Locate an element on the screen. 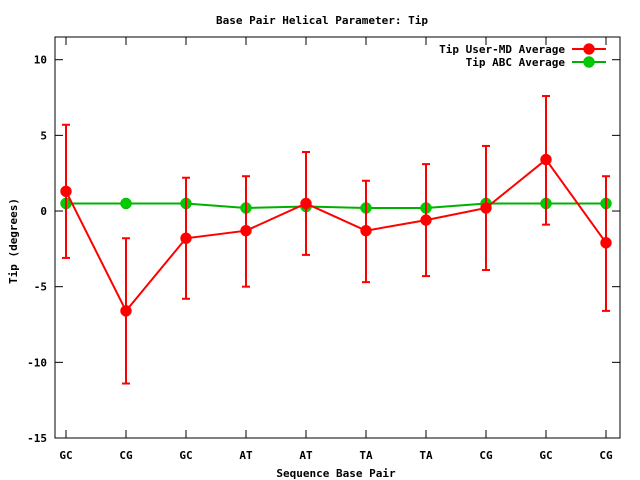 This screenshot has height=480, width=640. y-tick-label: -10 is located at coordinates (37, 362).